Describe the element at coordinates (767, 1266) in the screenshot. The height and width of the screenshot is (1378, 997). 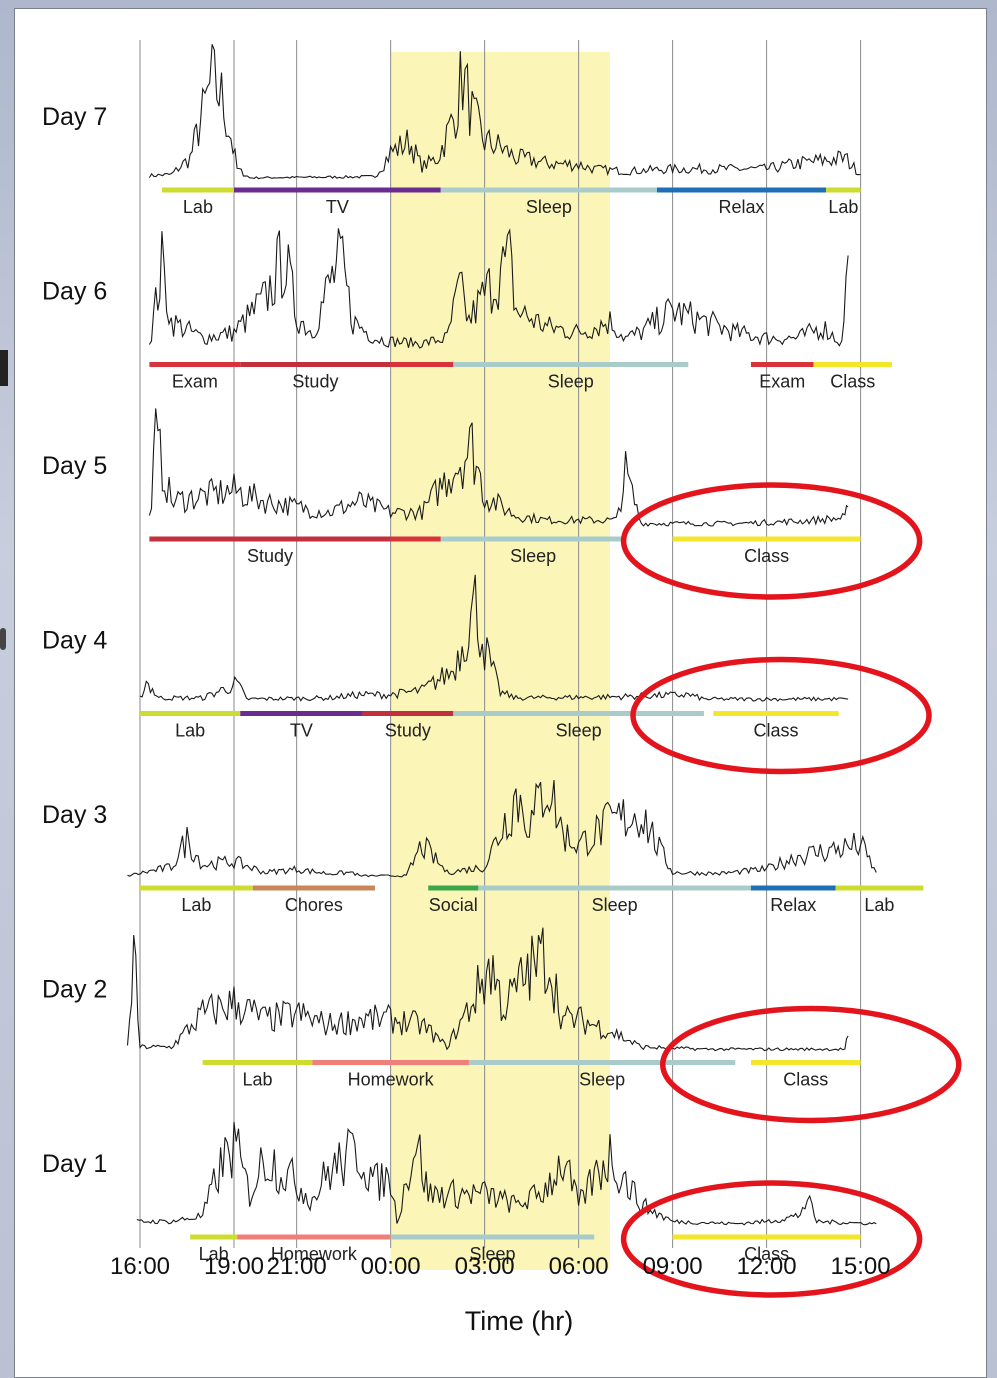
I see `x-tick-label: 12:00` at that location.